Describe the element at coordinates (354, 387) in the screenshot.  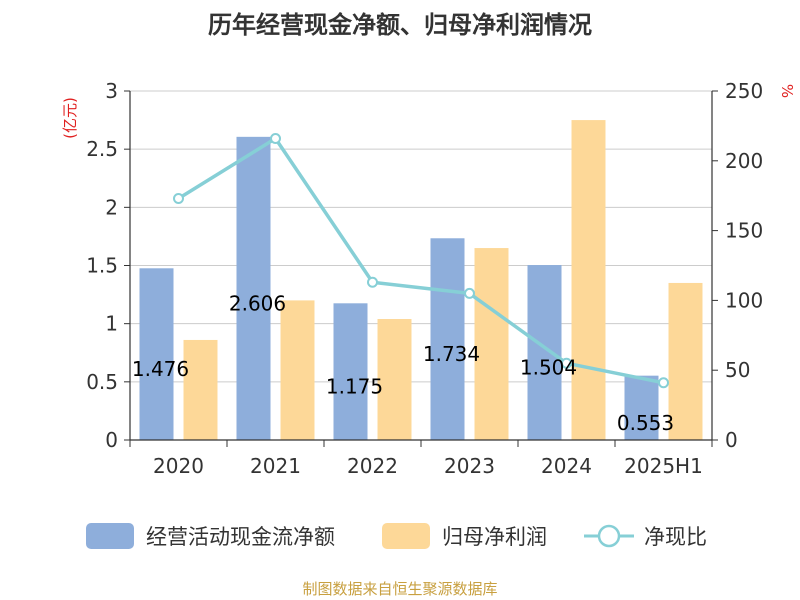
I see `data-label-cash-flow: 1.175` at that location.